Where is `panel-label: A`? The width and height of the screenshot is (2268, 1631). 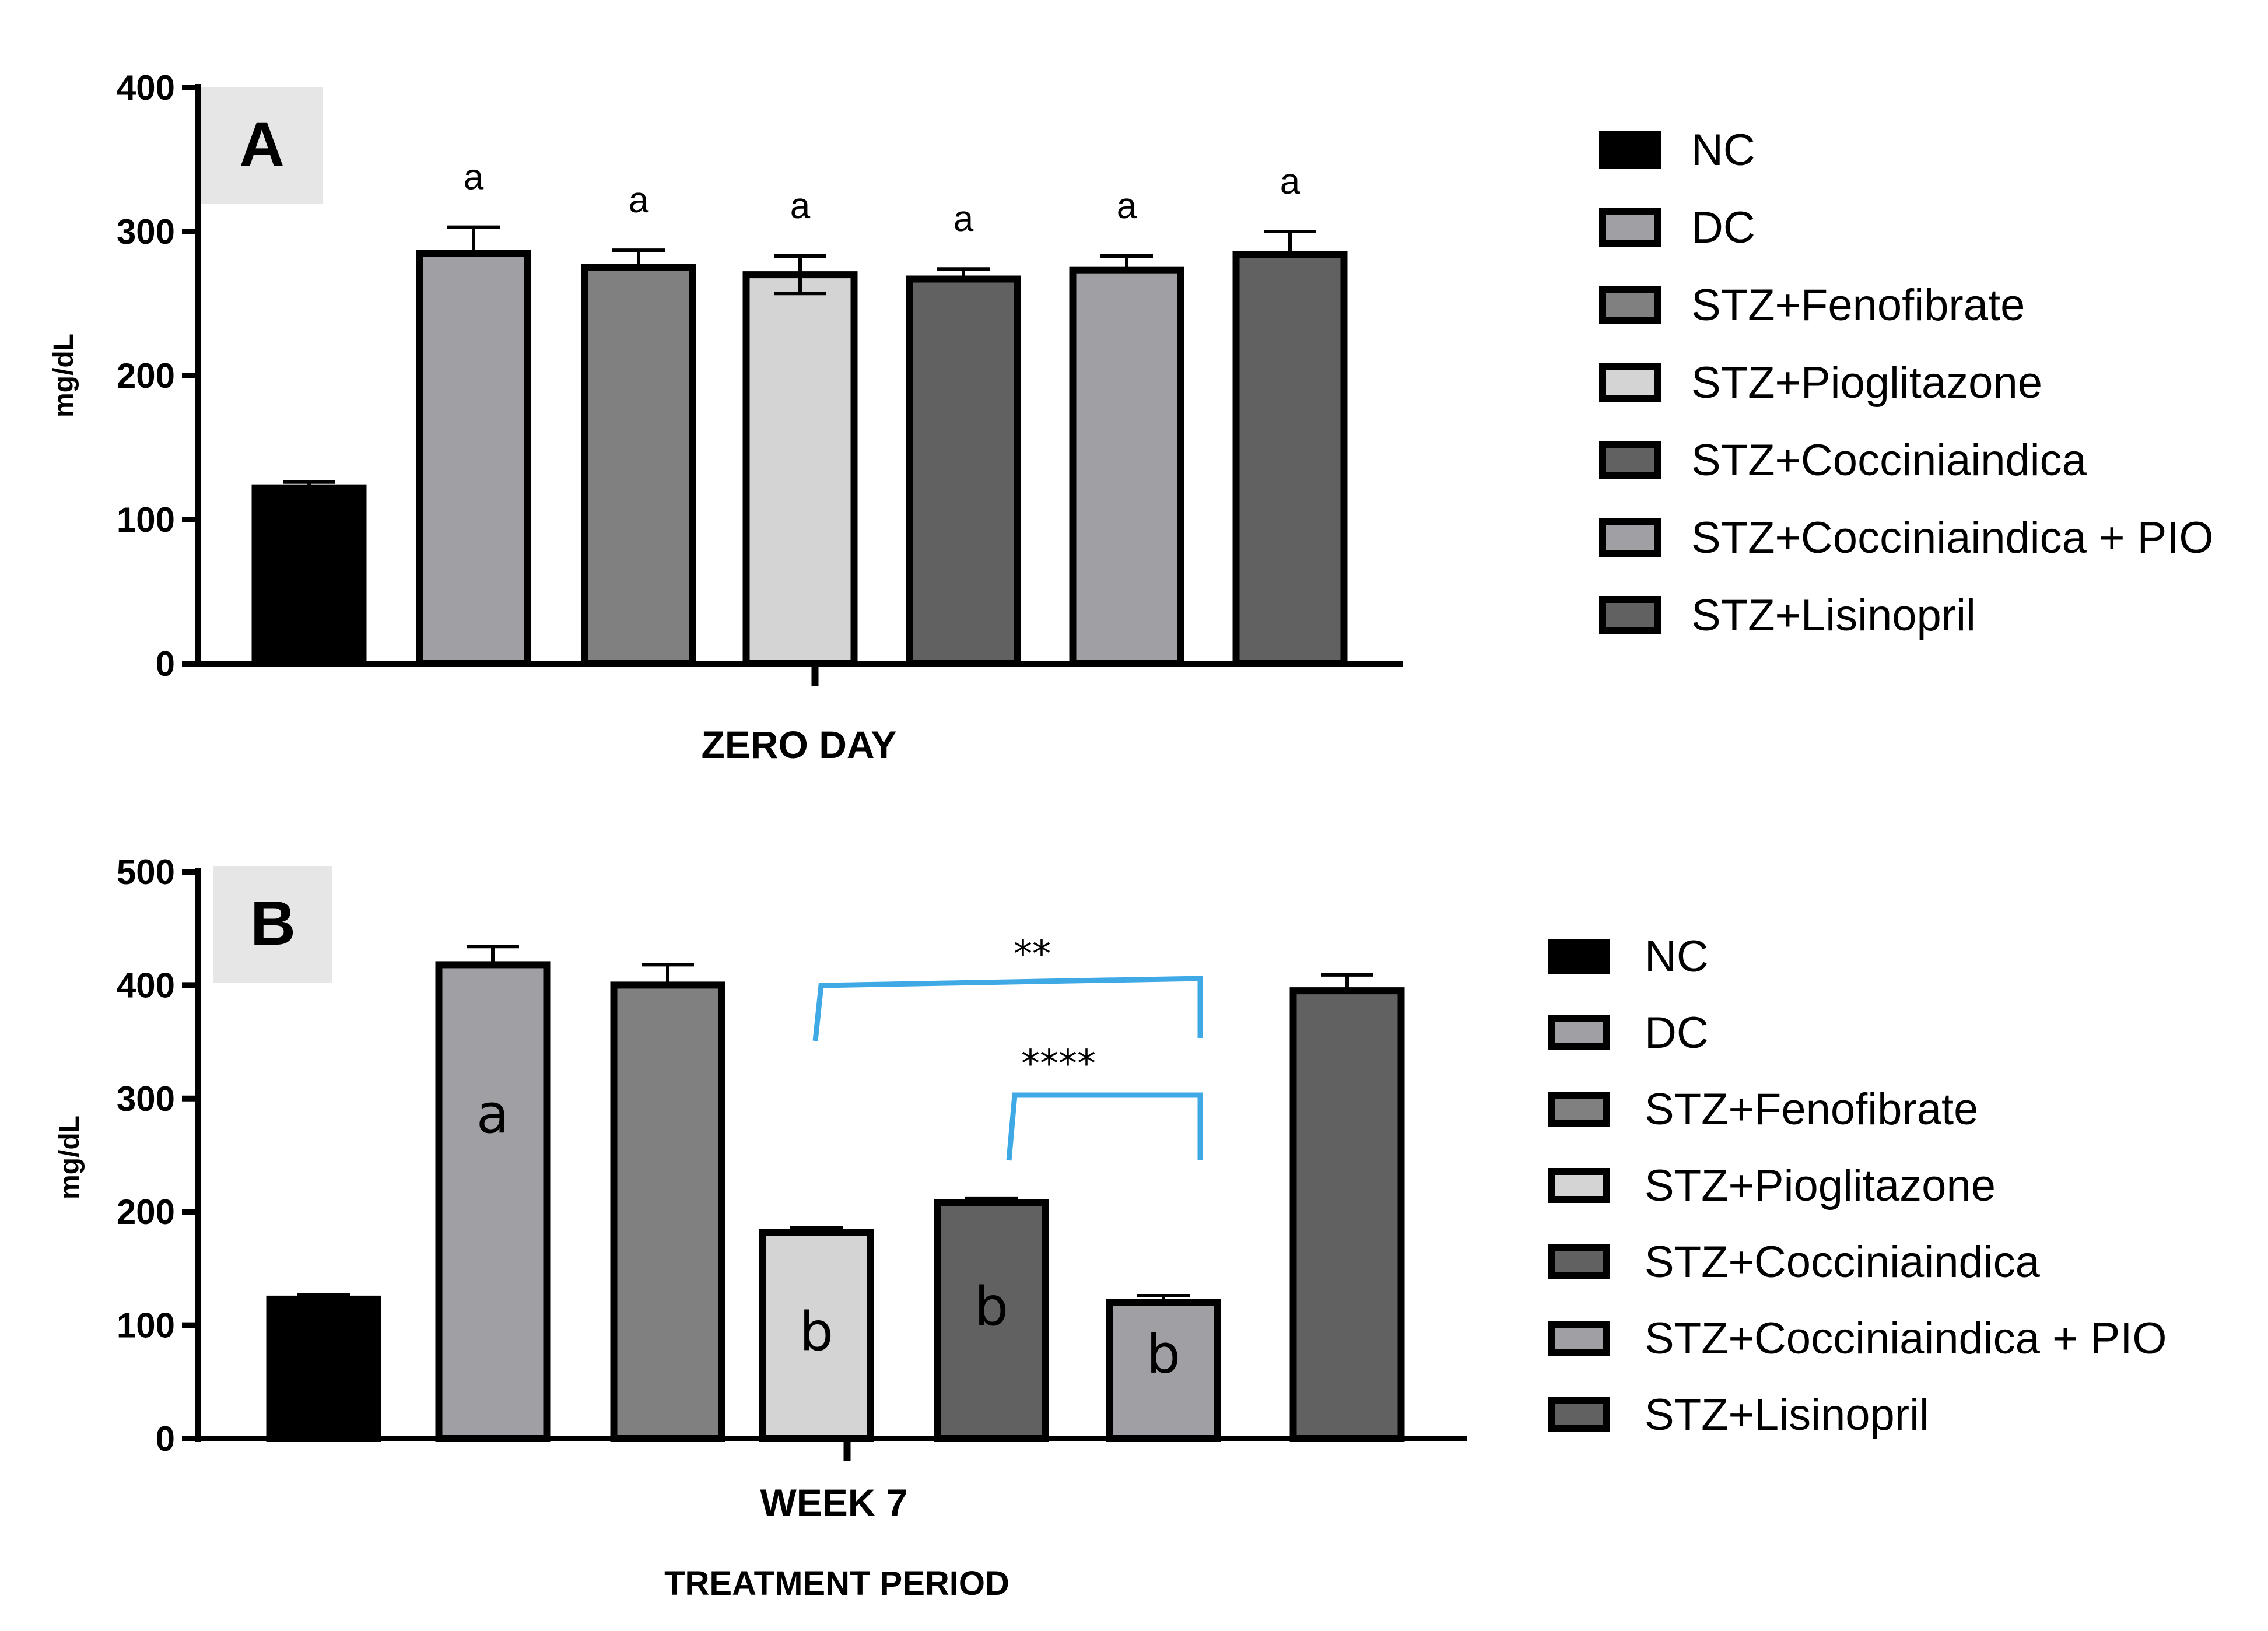
panel-label: A is located at coordinates (262, 144).